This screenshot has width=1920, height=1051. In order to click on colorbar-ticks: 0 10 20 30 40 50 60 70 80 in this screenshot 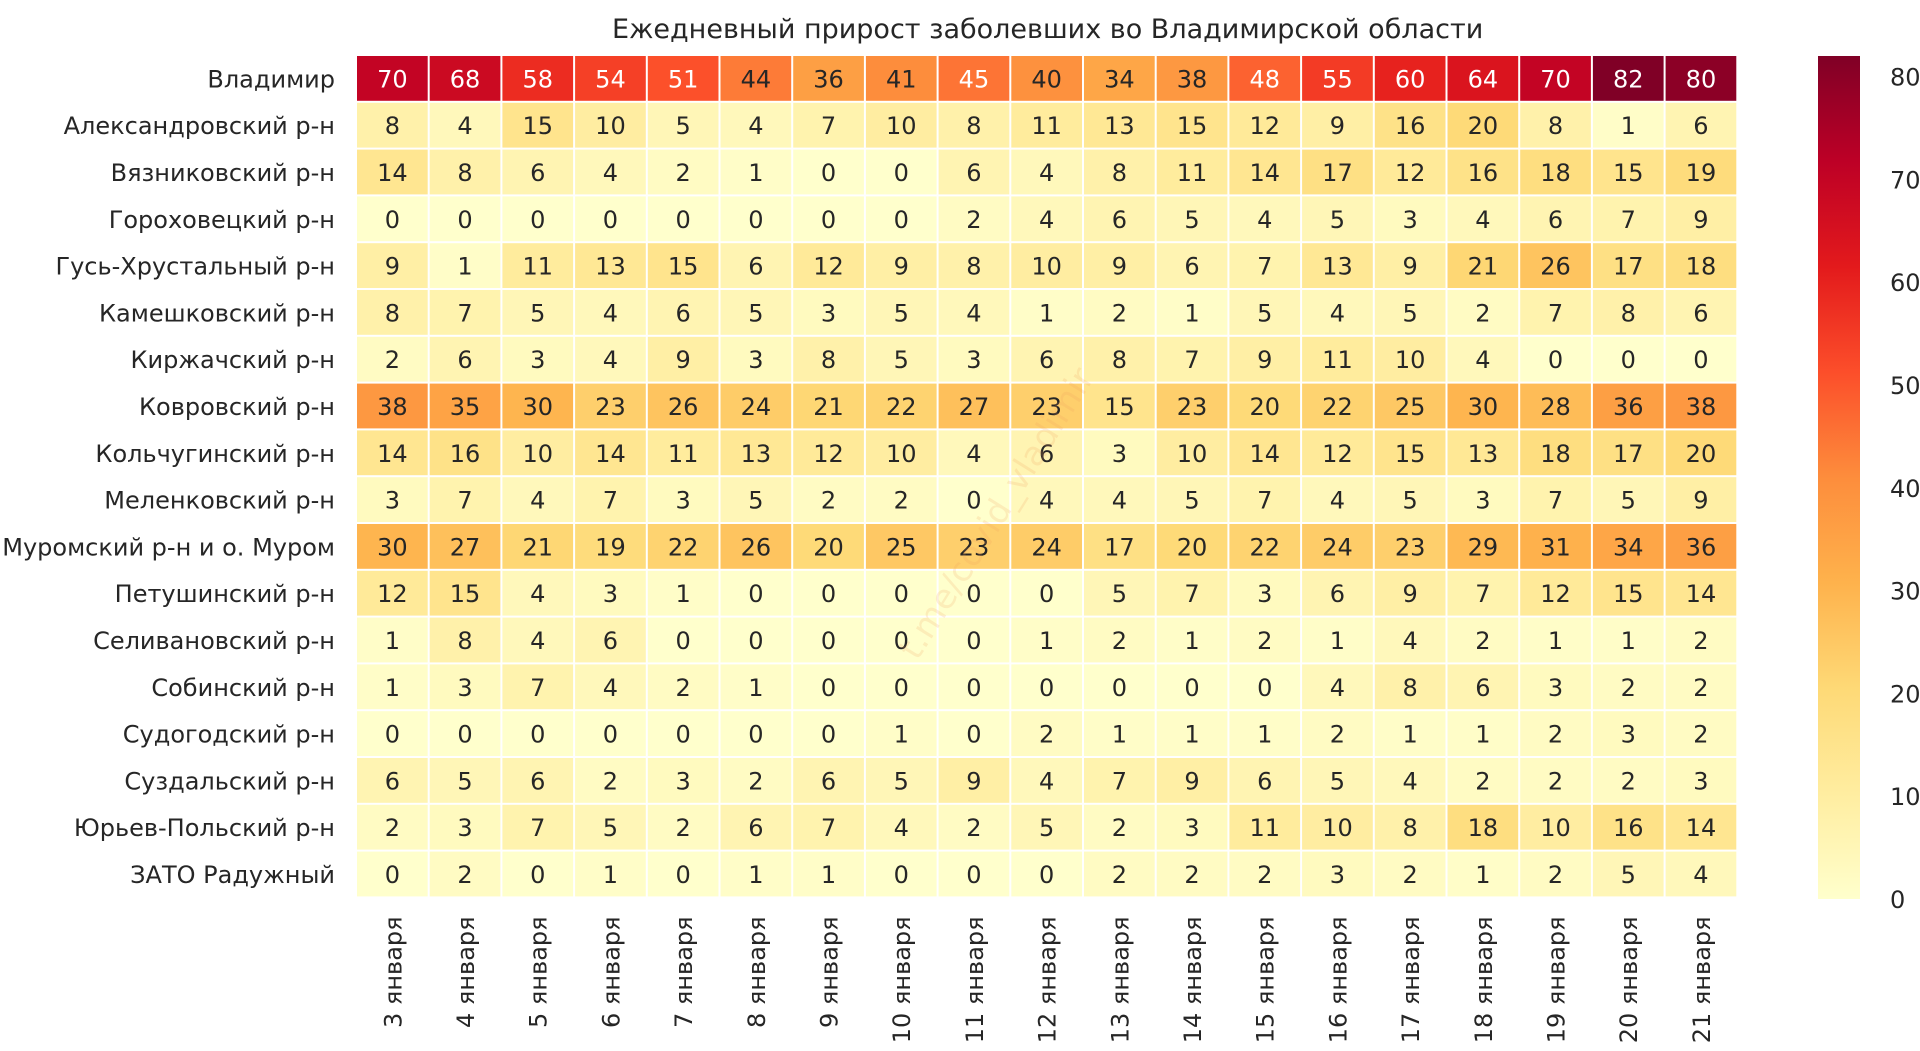, I will do `click(1905, 489)`.